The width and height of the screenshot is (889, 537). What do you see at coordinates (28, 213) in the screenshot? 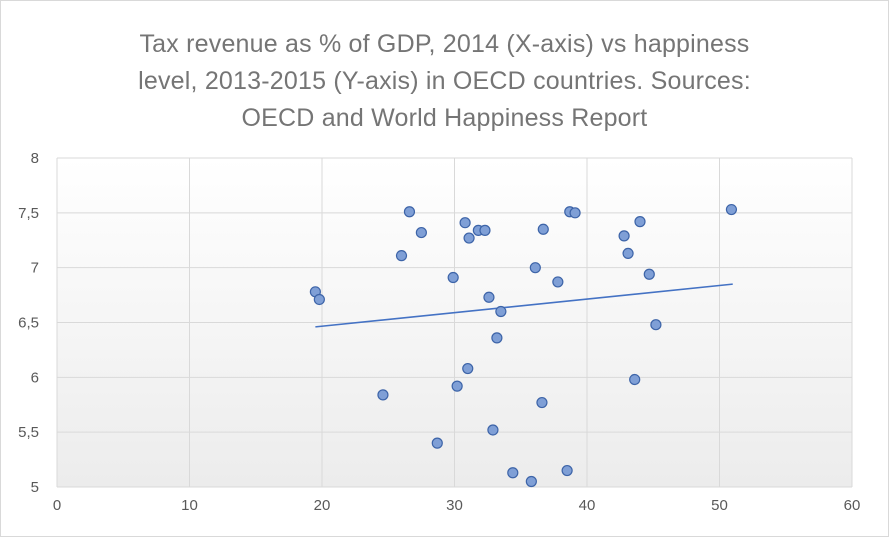
I see `y-tick-label: 7,5` at bounding box center [28, 213].